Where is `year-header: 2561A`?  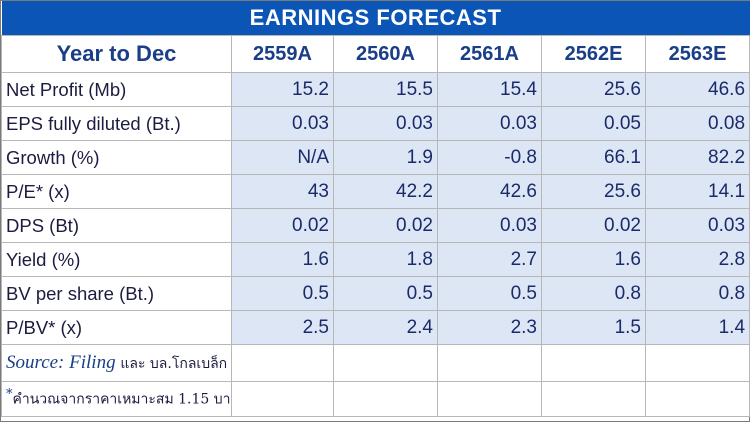 year-header: 2561A is located at coordinates (489, 54).